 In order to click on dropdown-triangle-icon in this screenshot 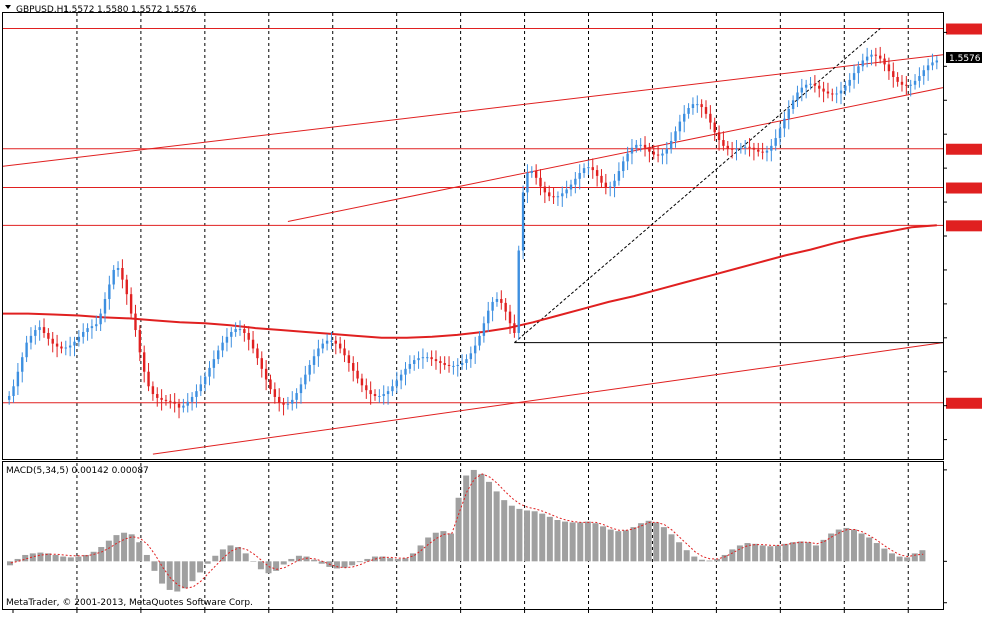, I will do `click(8, 7)`.